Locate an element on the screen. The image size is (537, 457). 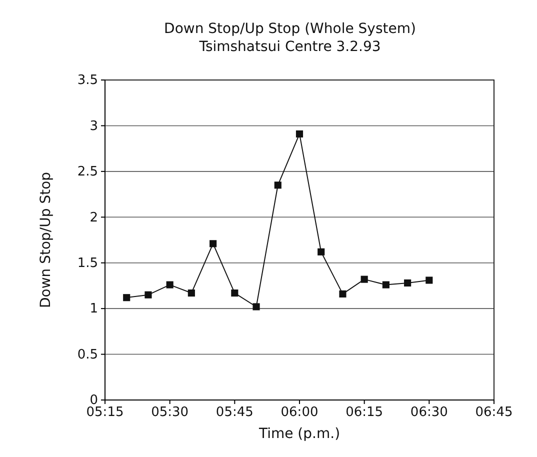
y-axis-title: Down Stop/Up Stop is located at coordinates (46, 240).